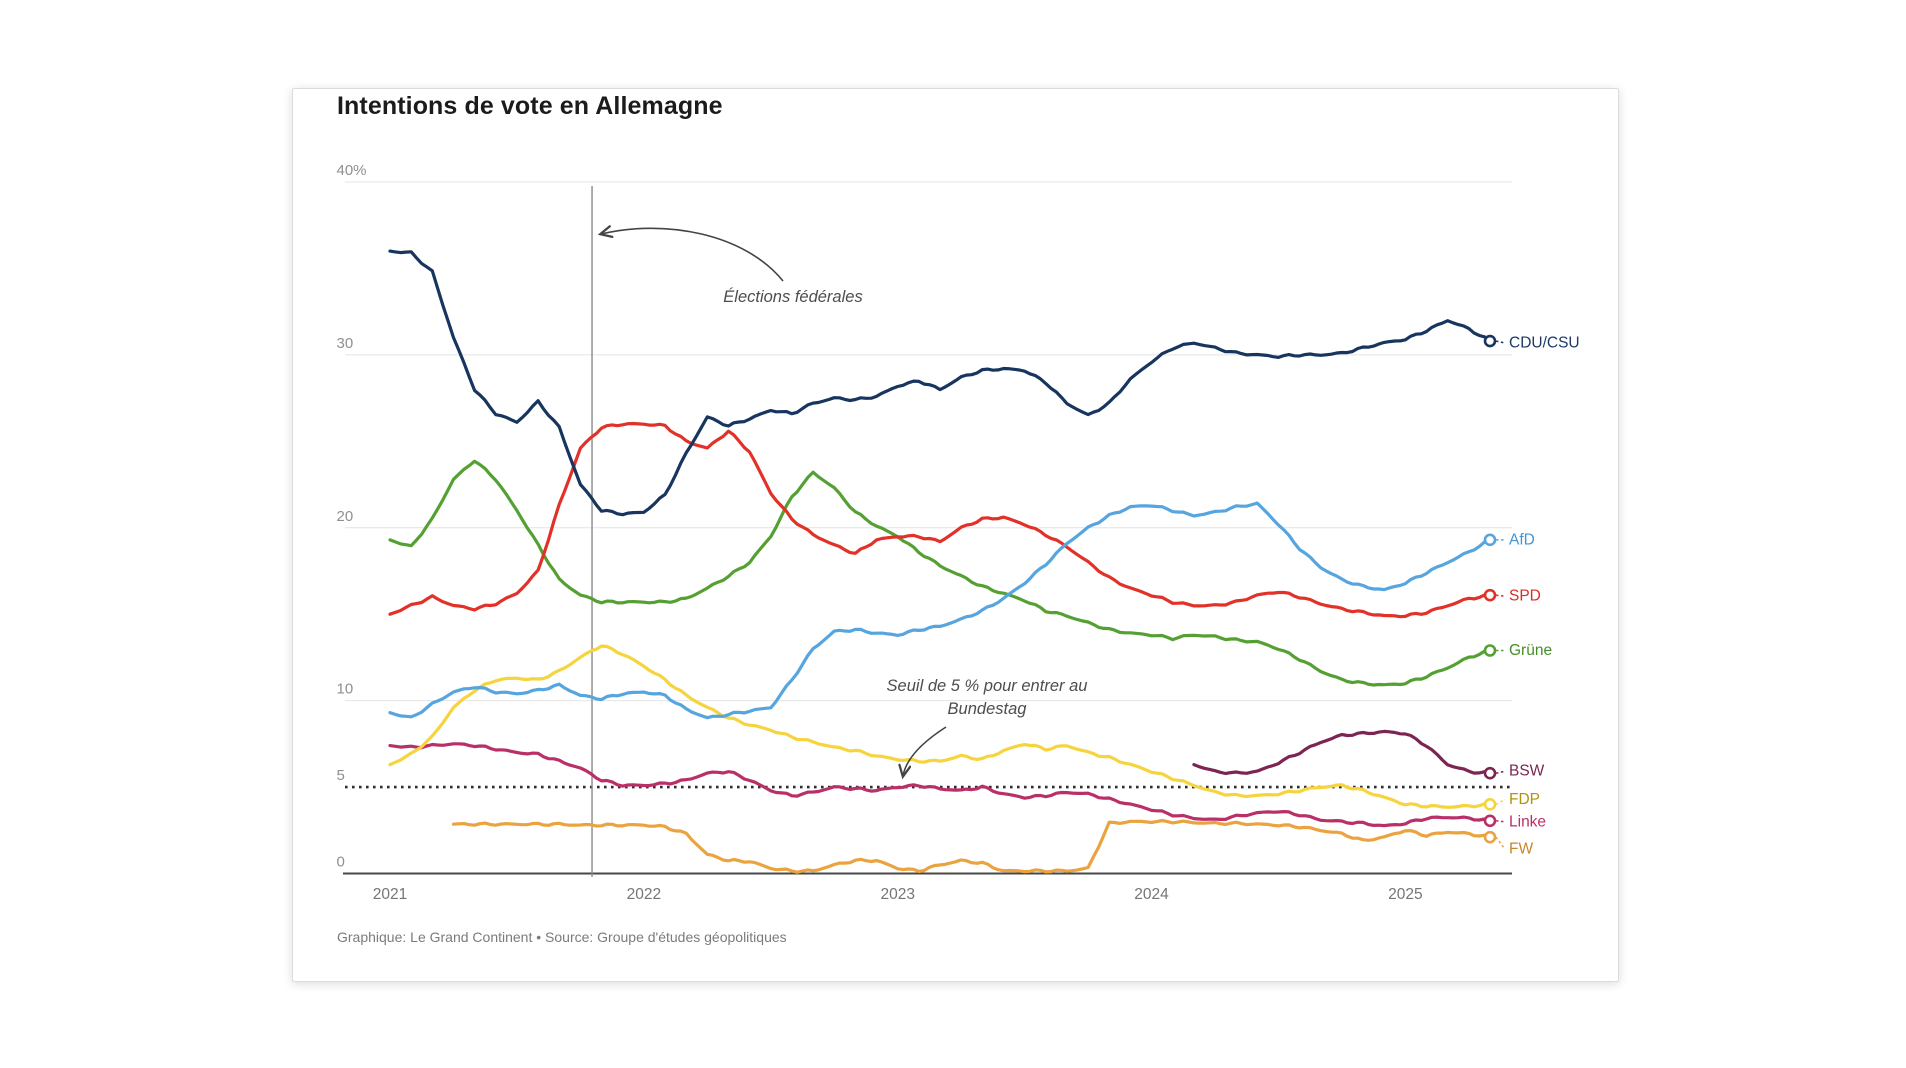  Describe the element at coordinates (1490, 821) in the screenshot. I see `series-endpoint-linke` at that location.